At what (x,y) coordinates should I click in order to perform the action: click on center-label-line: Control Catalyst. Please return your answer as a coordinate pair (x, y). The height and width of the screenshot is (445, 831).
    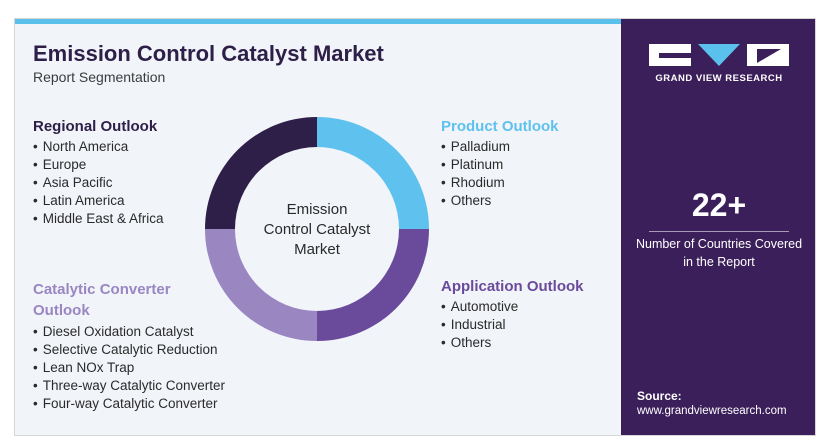
    Looking at the image, I should click on (317, 229).